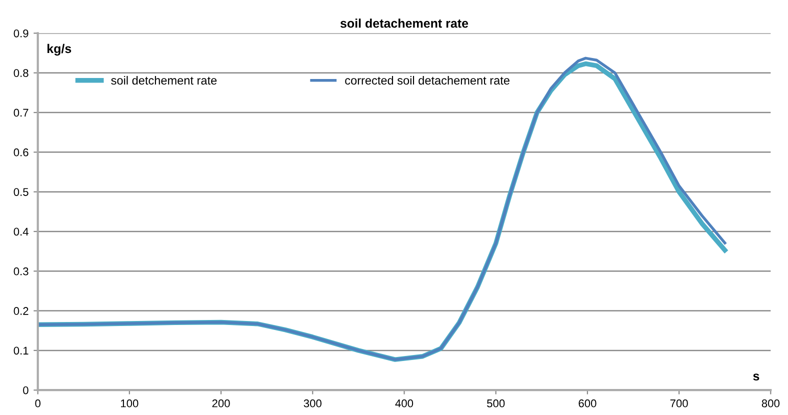 This screenshot has height=415, width=788. What do you see at coordinates (21, 350) in the screenshot?
I see `y-tick-label: 0.1` at bounding box center [21, 350].